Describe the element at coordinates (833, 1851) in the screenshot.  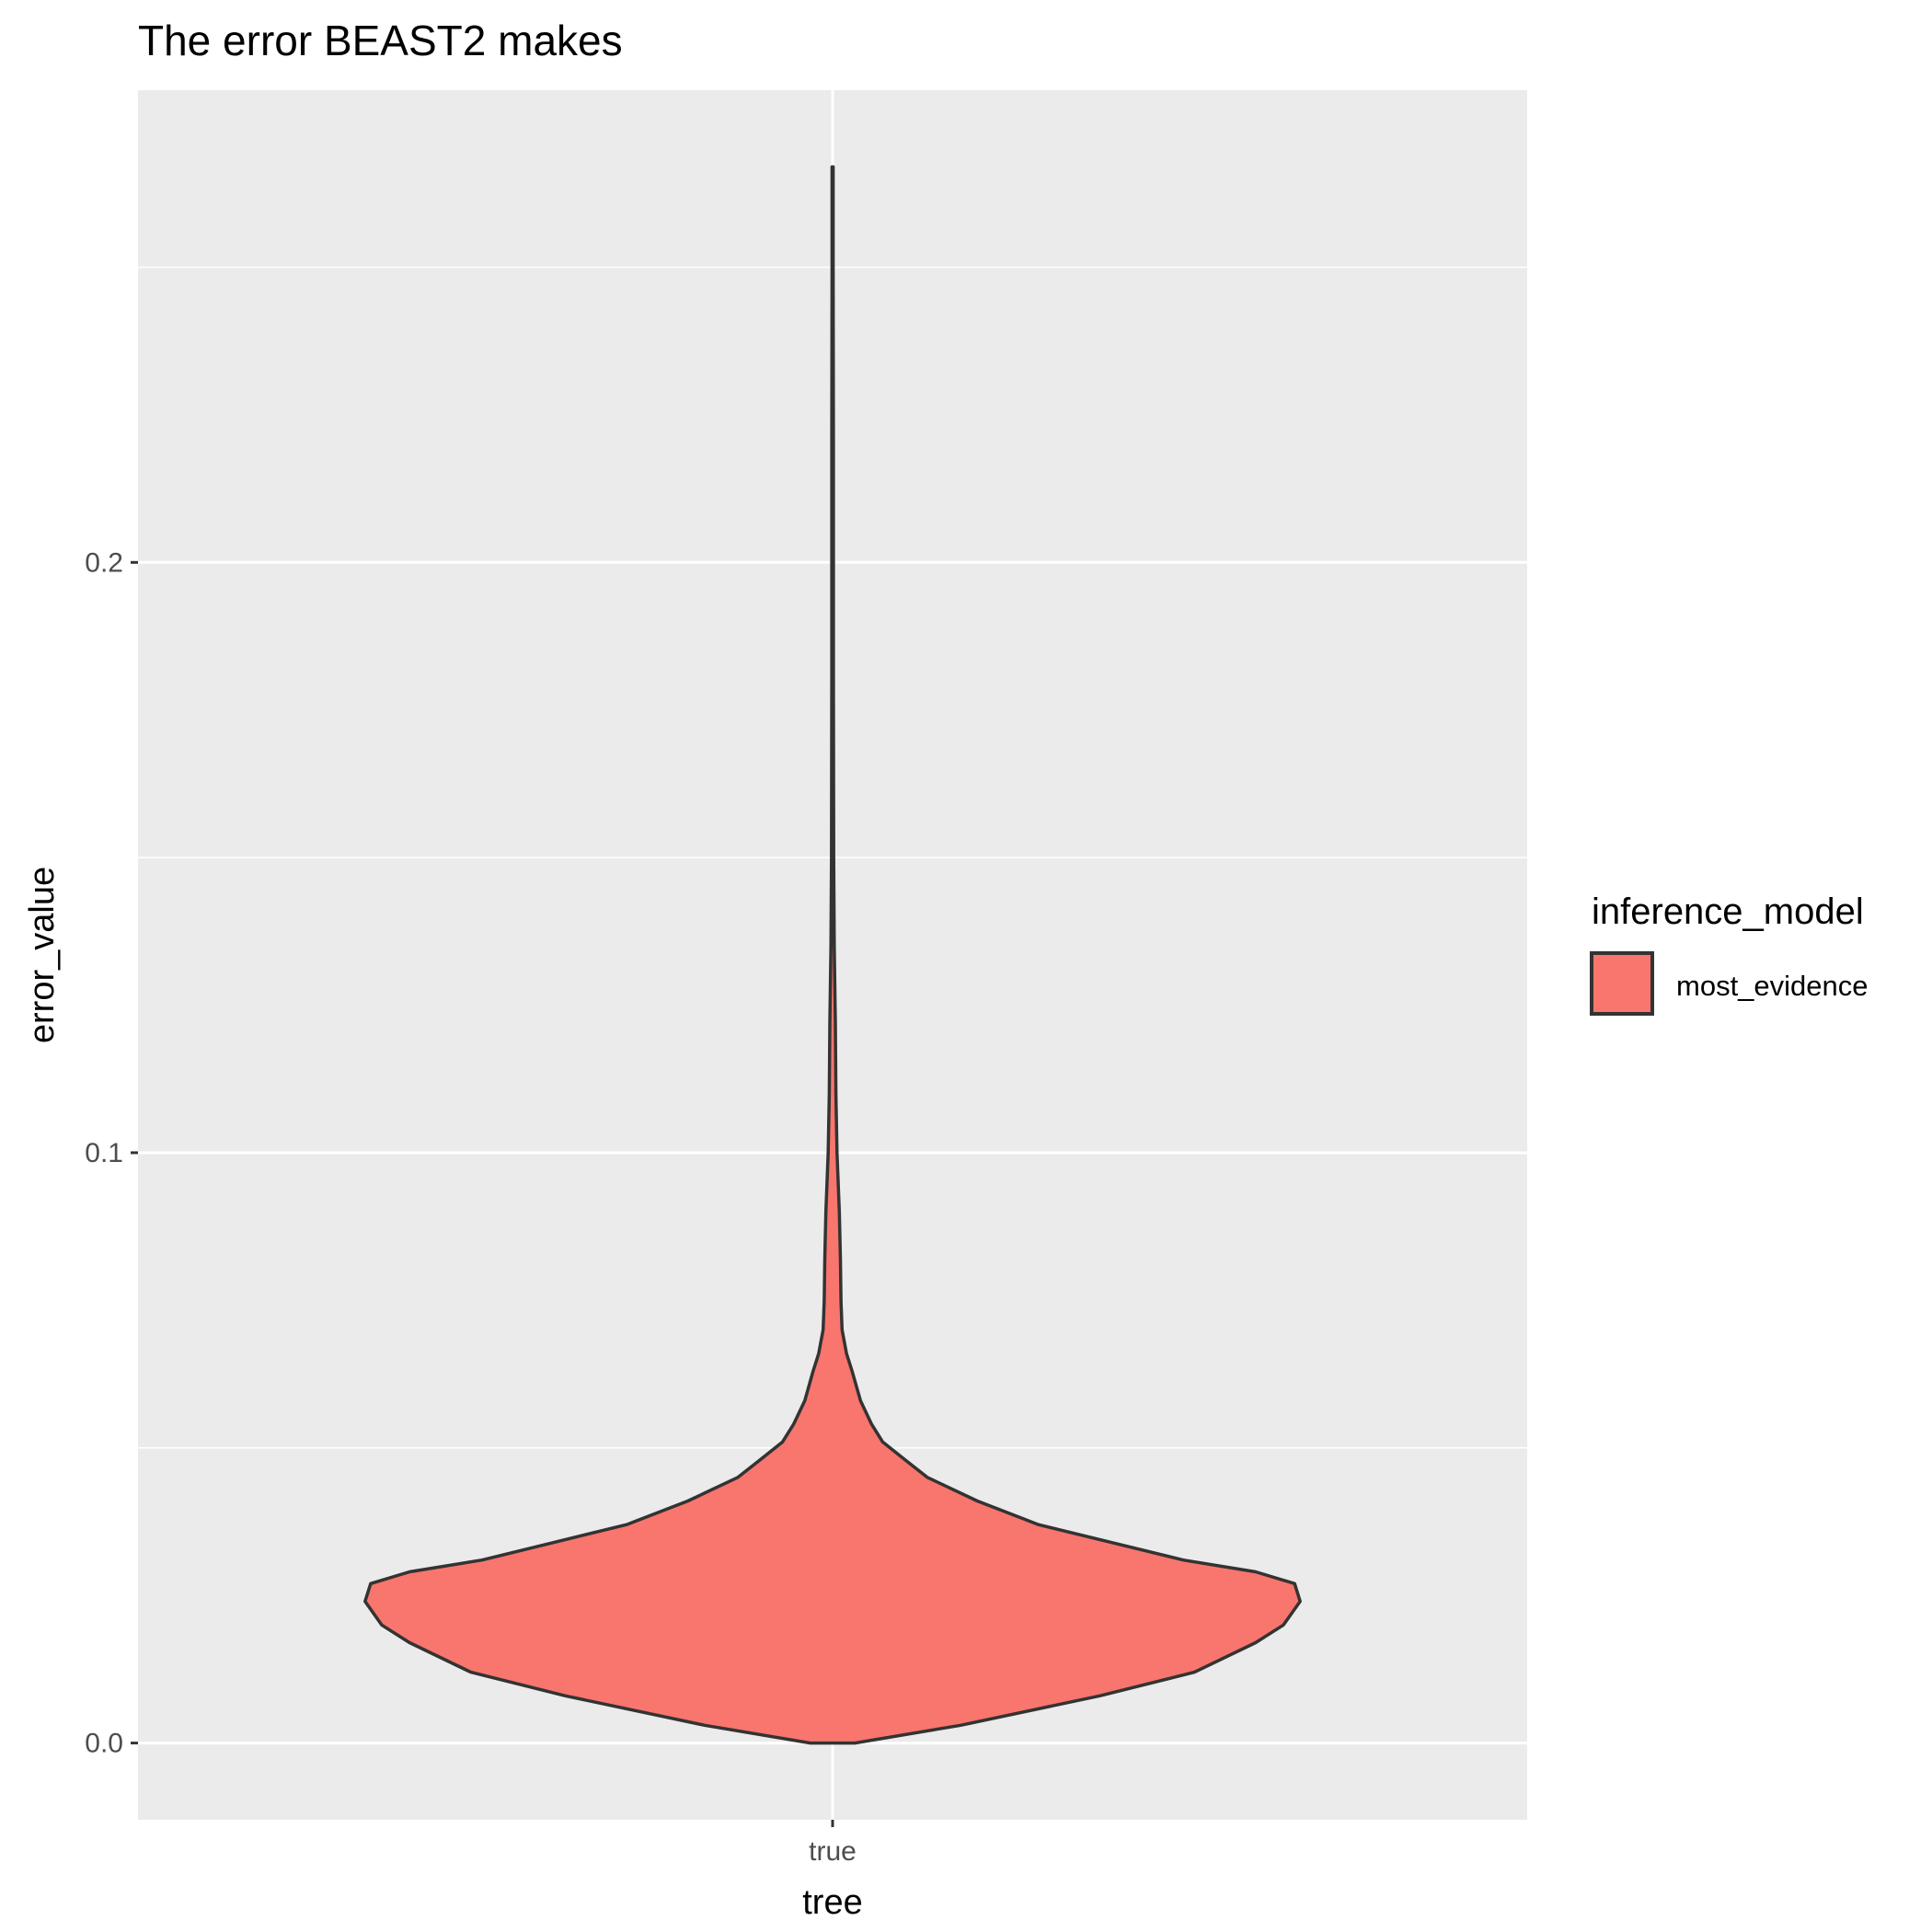
I see `x-tick-label: true` at that location.